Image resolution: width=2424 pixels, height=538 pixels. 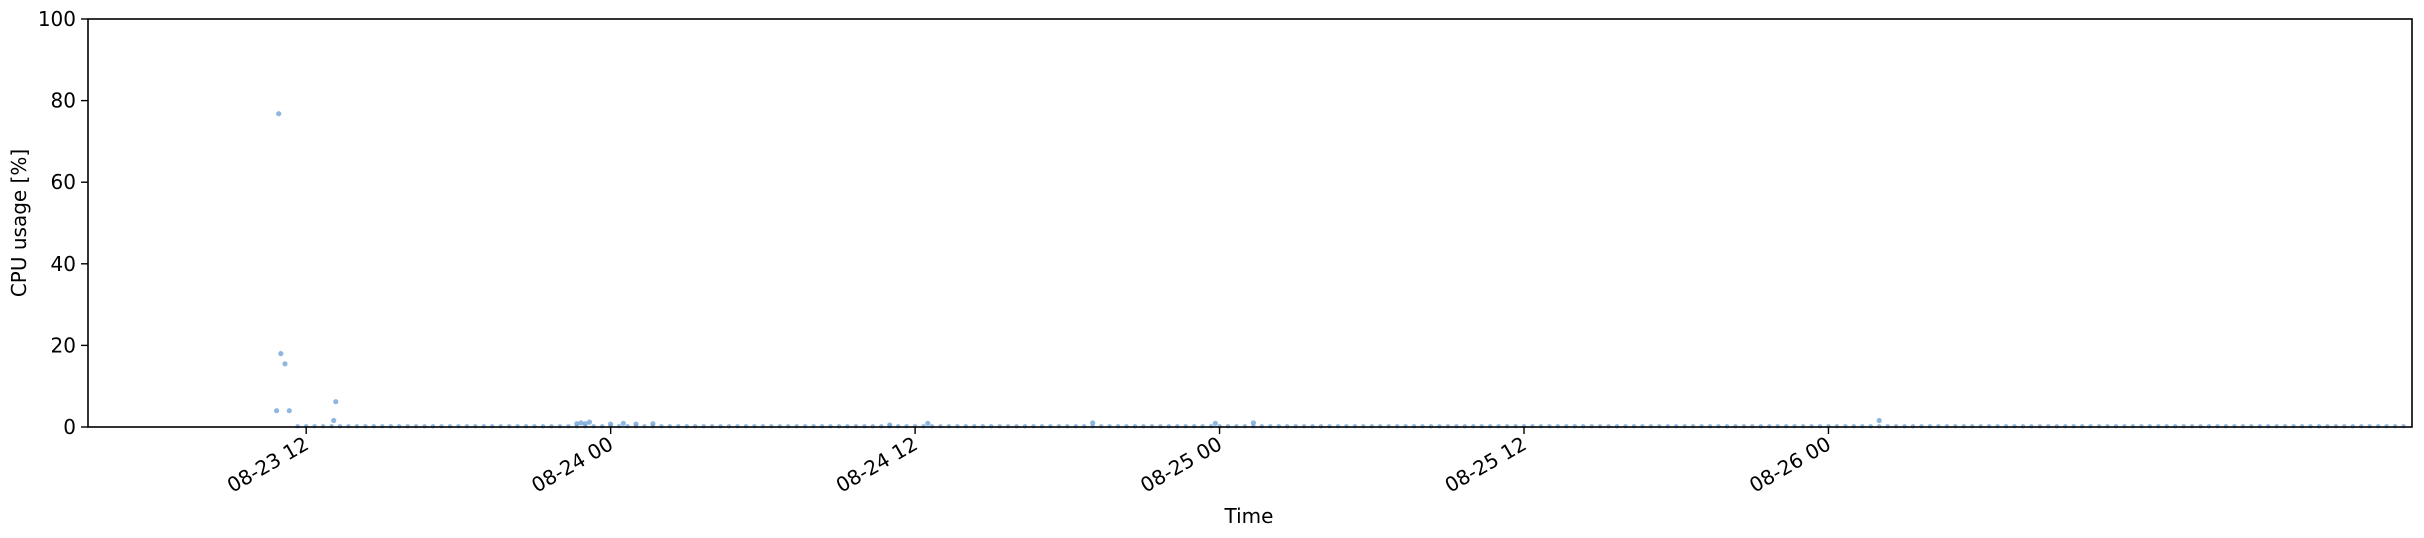 What do you see at coordinates (19, 223) in the screenshot?
I see `y-axis-title: CPU usage [%]` at bounding box center [19, 223].